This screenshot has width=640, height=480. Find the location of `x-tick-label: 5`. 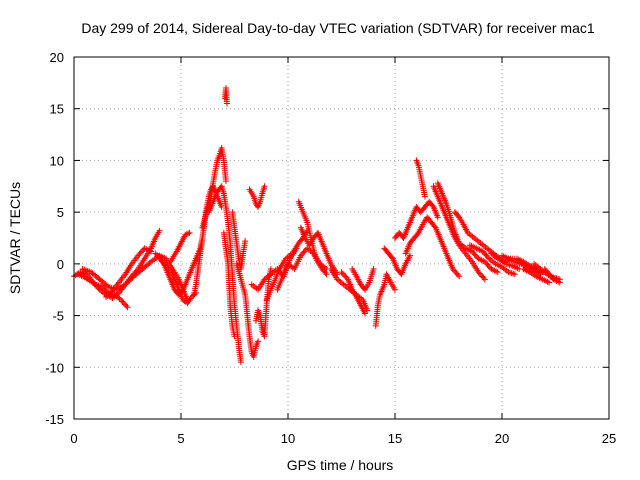

x-tick-label: 5 is located at coordinates (180, 438).